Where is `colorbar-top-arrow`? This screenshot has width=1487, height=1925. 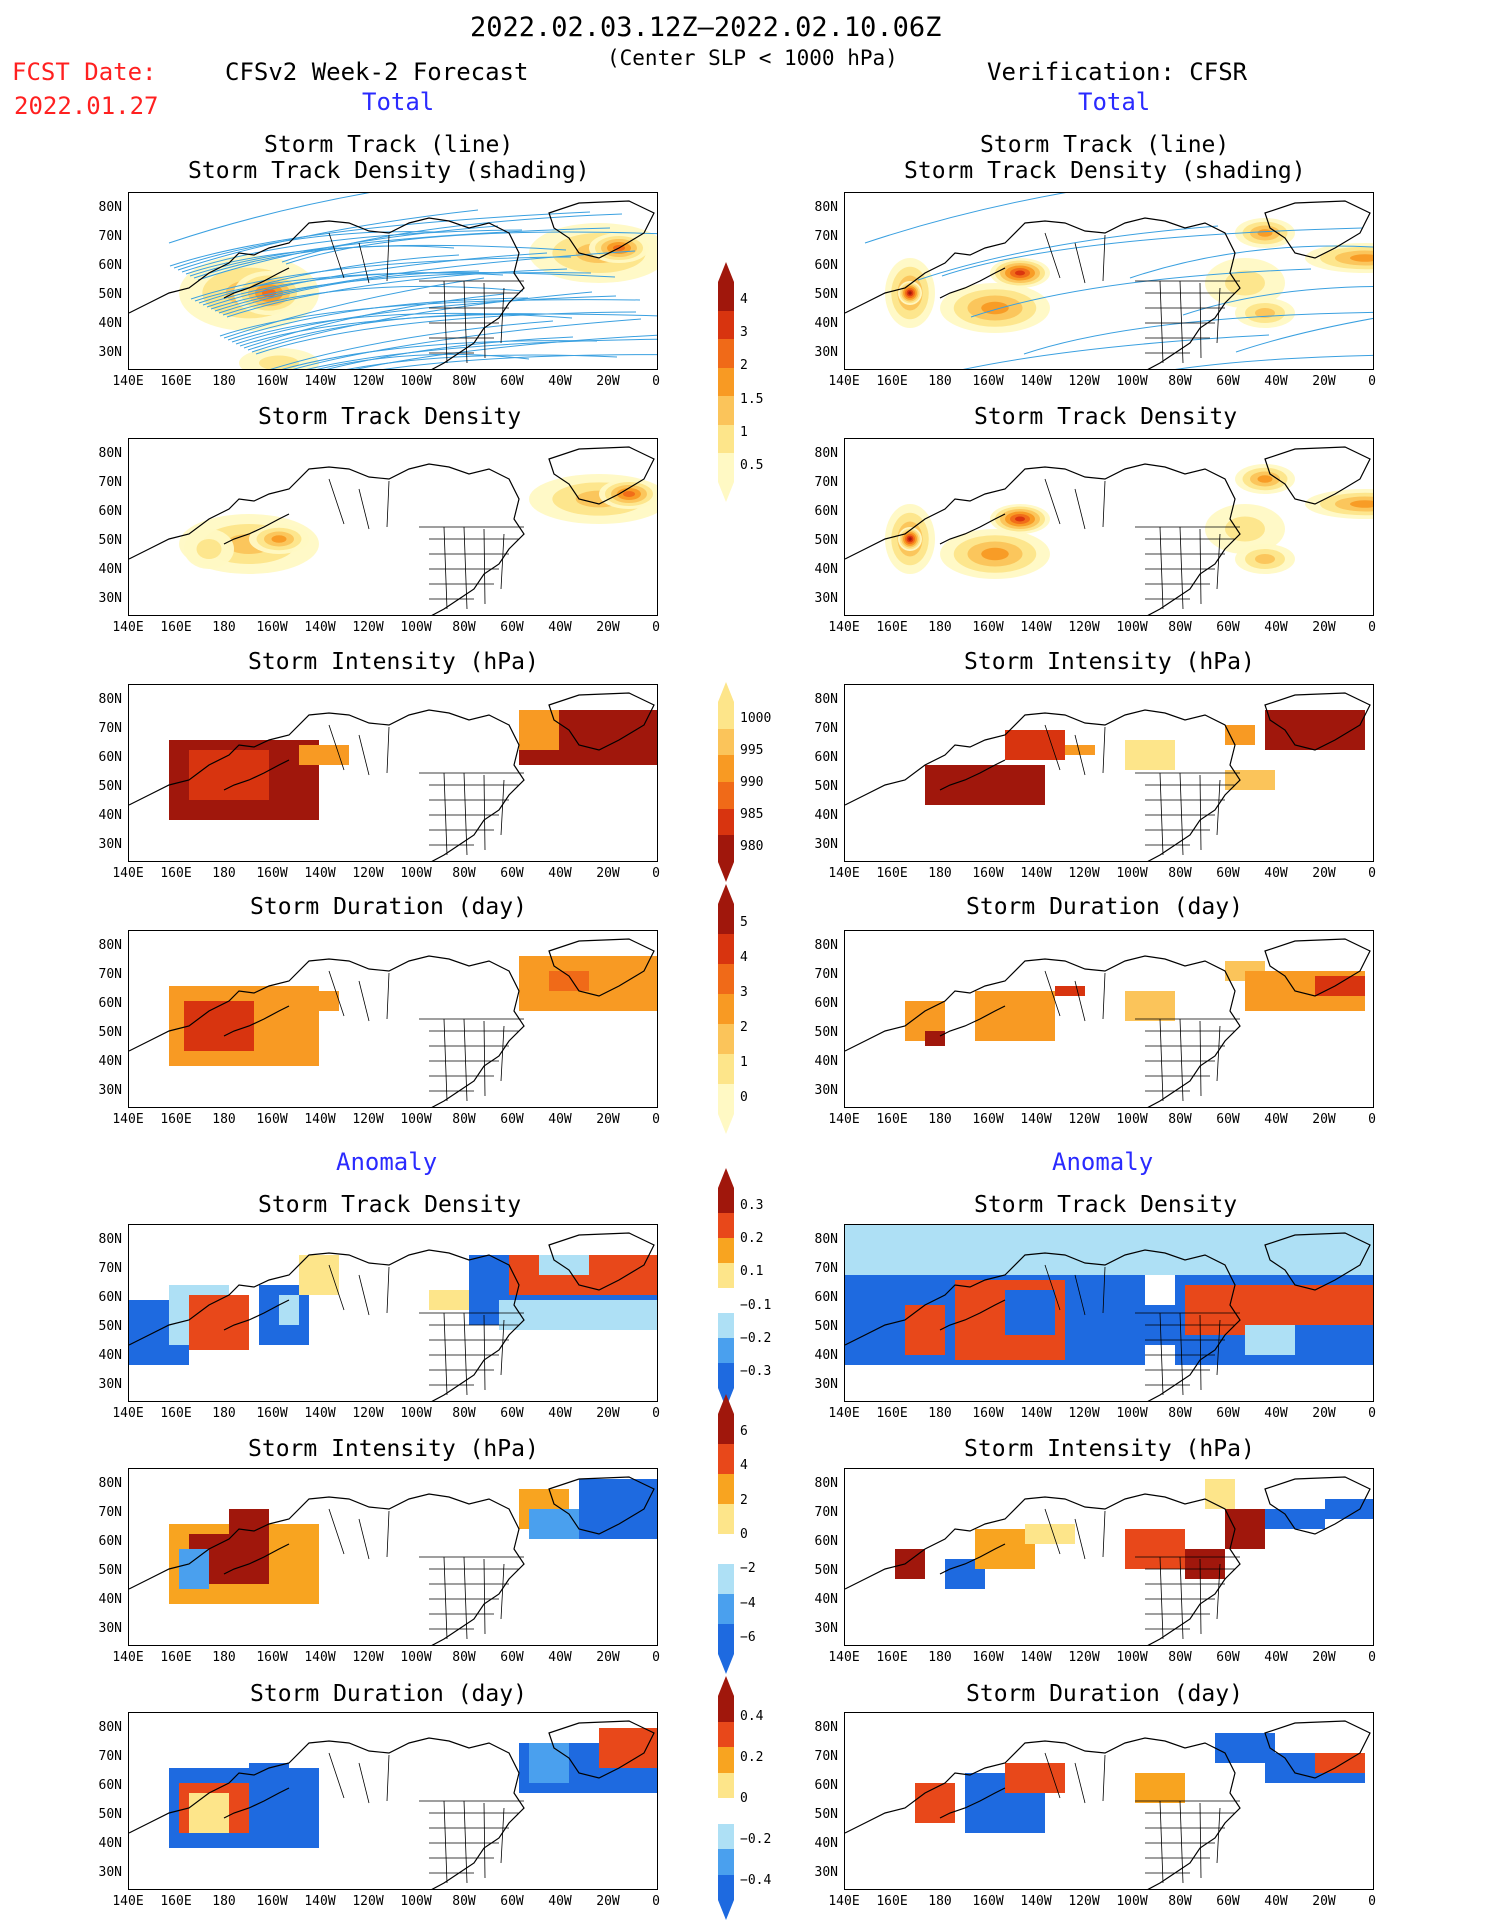
colorbar-top-arrow is located at coordinates (726, 1178).